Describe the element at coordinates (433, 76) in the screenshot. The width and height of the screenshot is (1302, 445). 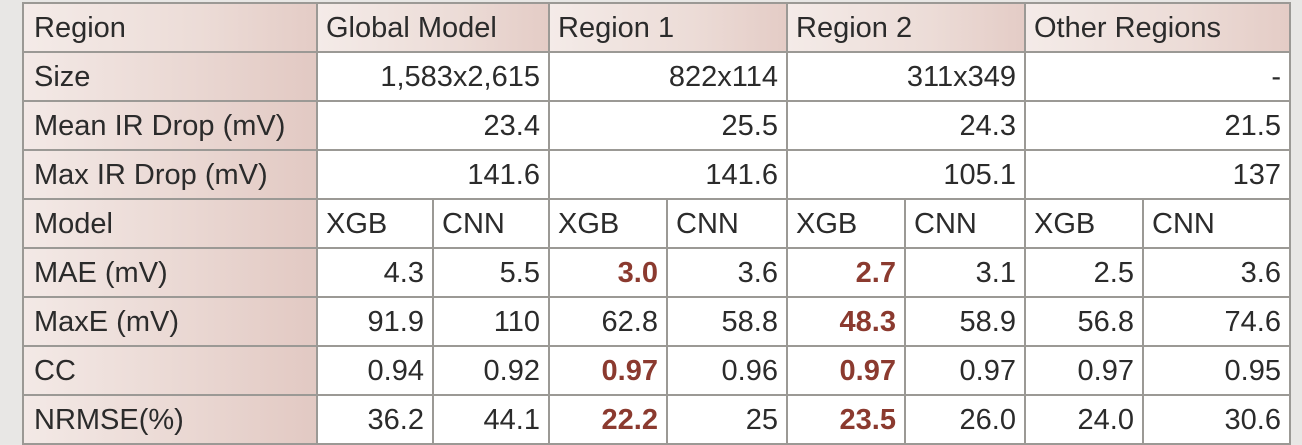
I see `size-global: 1,583x2,615` at that location.